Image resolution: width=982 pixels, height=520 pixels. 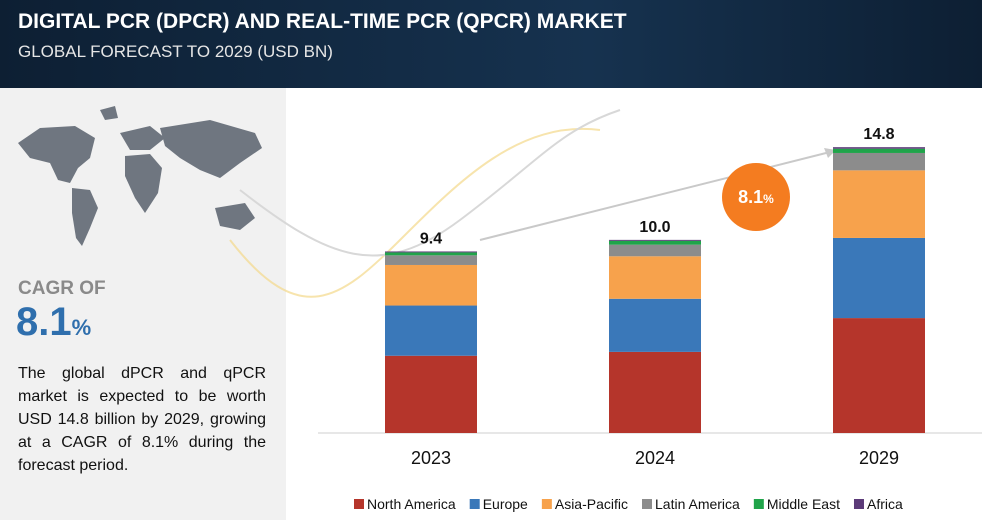 What do you see at coordinates (431, 238) in the screenshot?
I see `total-label: 9.4` at bounding box center [431, 238].